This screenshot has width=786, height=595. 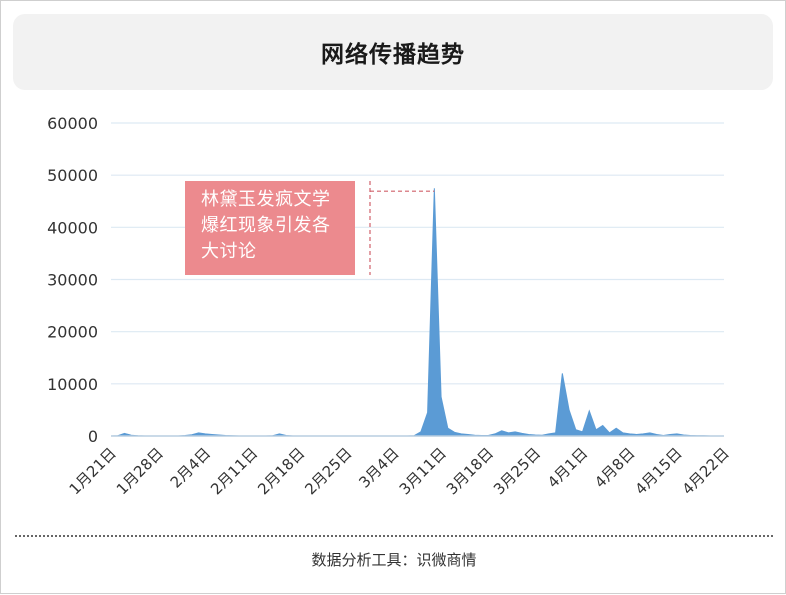 What do you see at coordinates (281, 471) in the screenshot?
I see `x-tick-label: 2月18日` at bounding box center [281, 471].